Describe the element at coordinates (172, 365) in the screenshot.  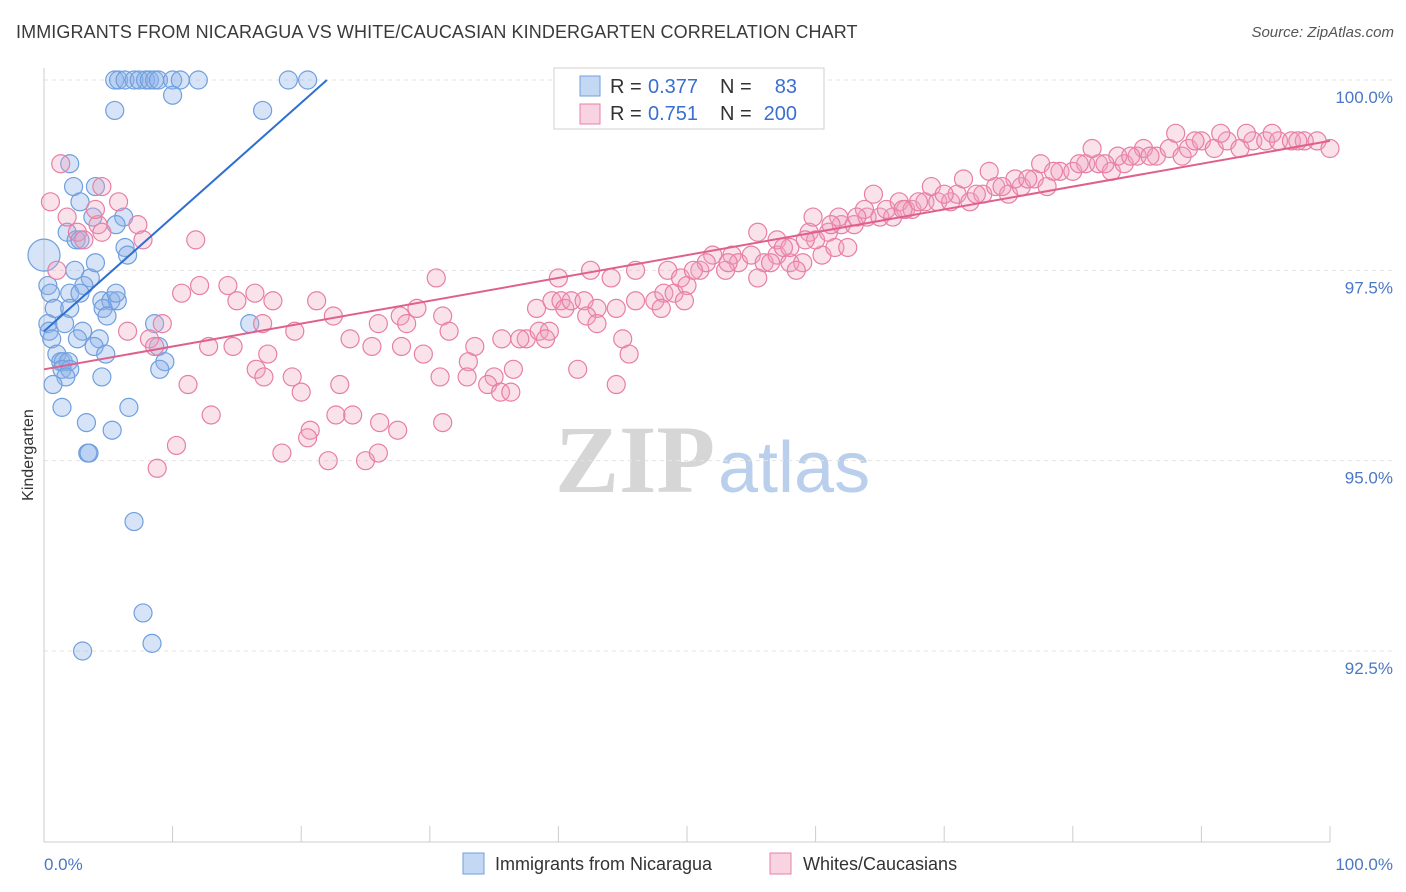
I see `series-nicaragua-points` at that location.